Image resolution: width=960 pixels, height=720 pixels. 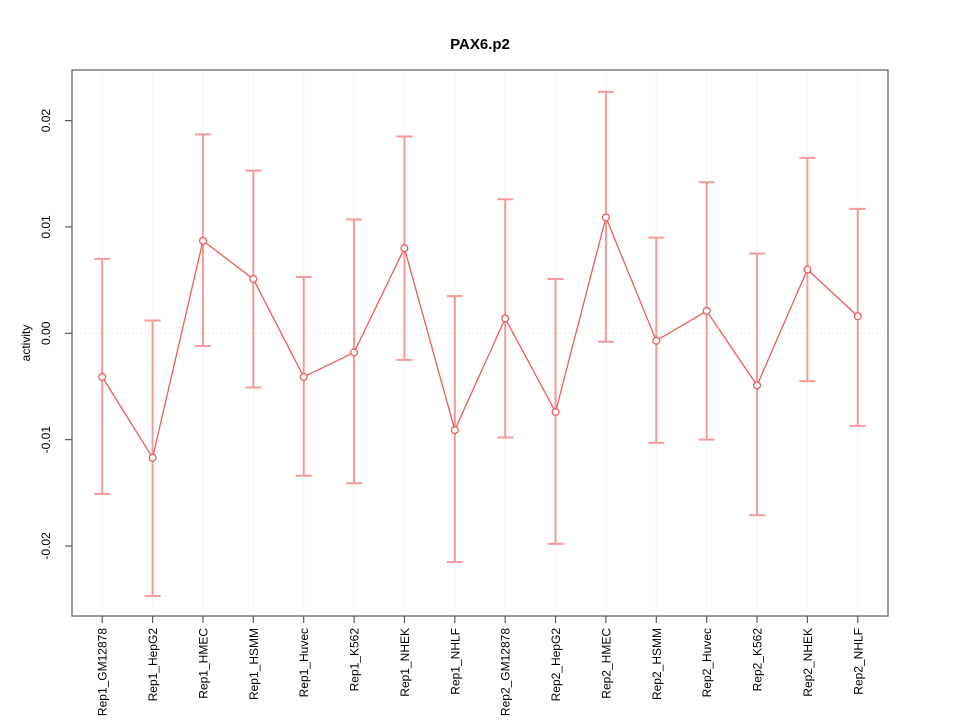 What do you see at coordinates (153, 665) in the screenshot?
I see `x-tick-label: Rep1_HepG2` at bounding box center [153, 665].